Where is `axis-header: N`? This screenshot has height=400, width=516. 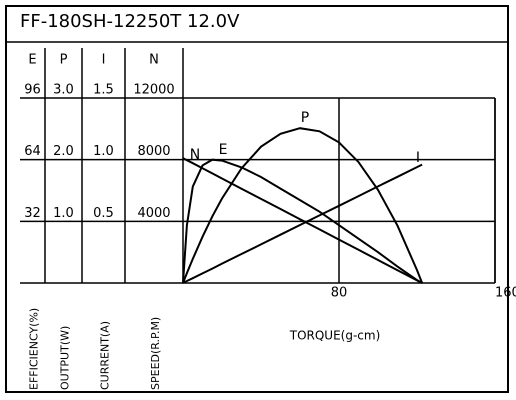 axis-header: N is located at coordinates (154, 60).